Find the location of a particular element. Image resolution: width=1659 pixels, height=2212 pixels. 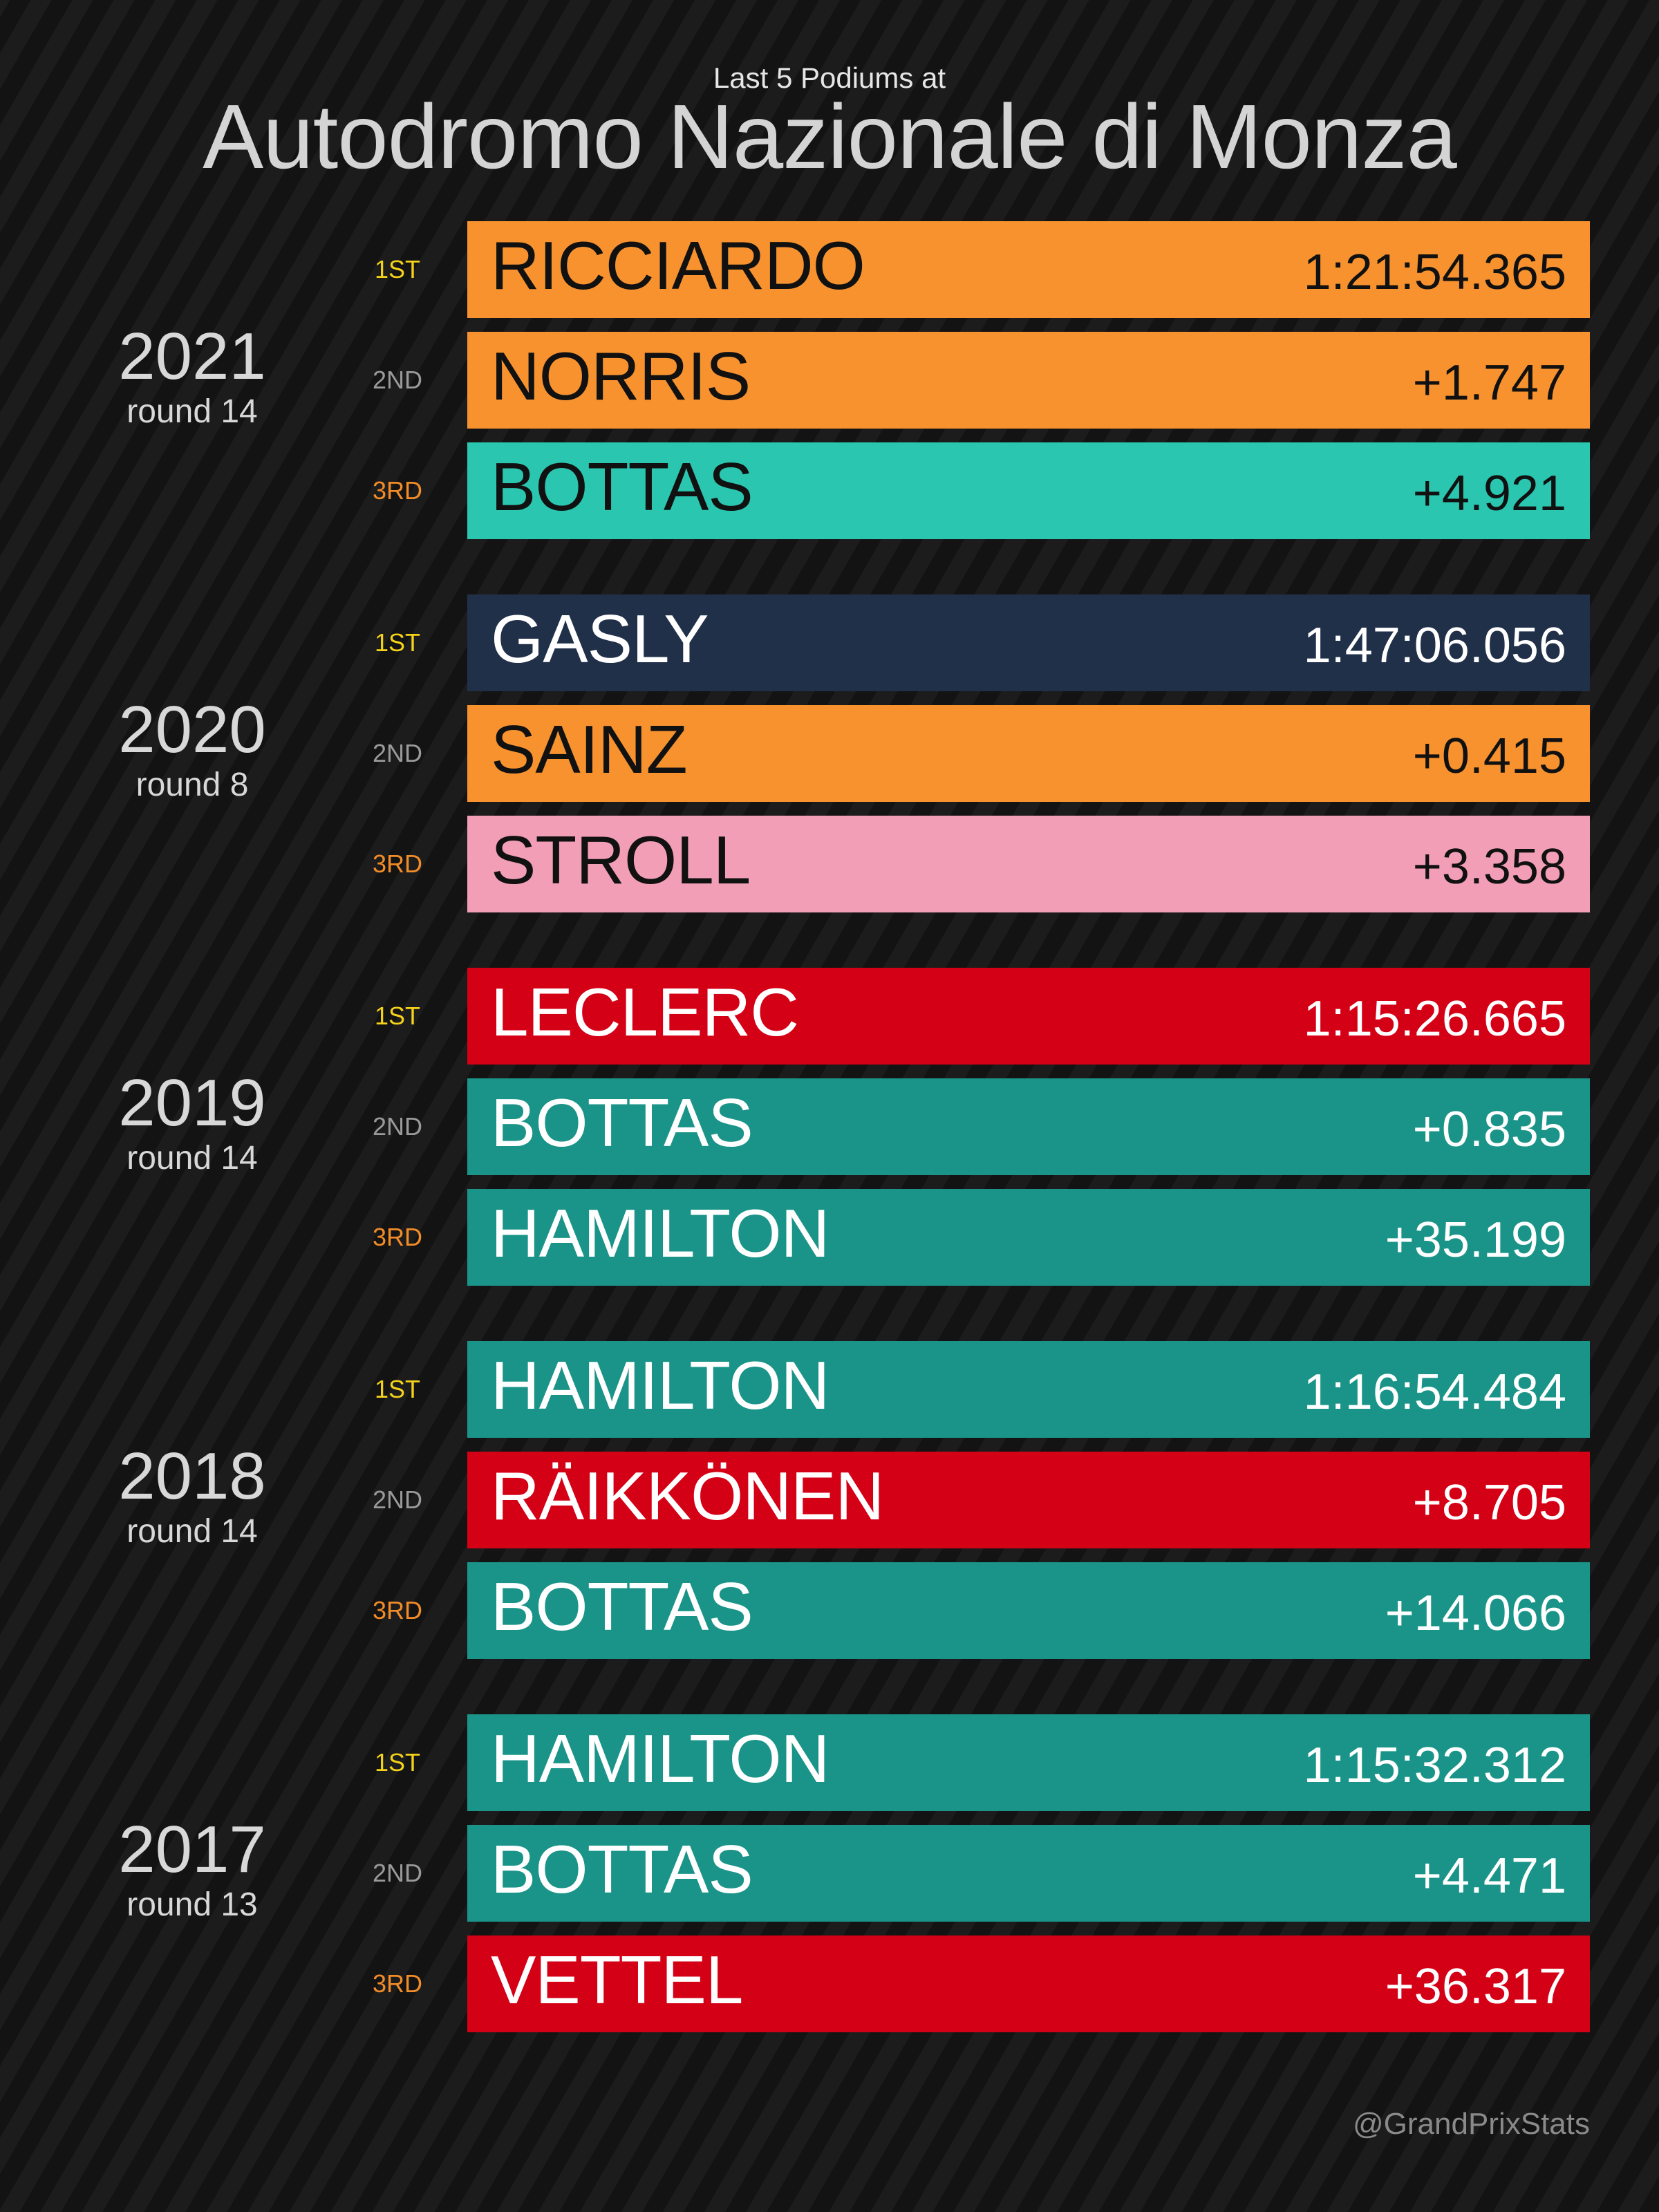

time-gap: +0.415 is located at coordinates (1489, 756).